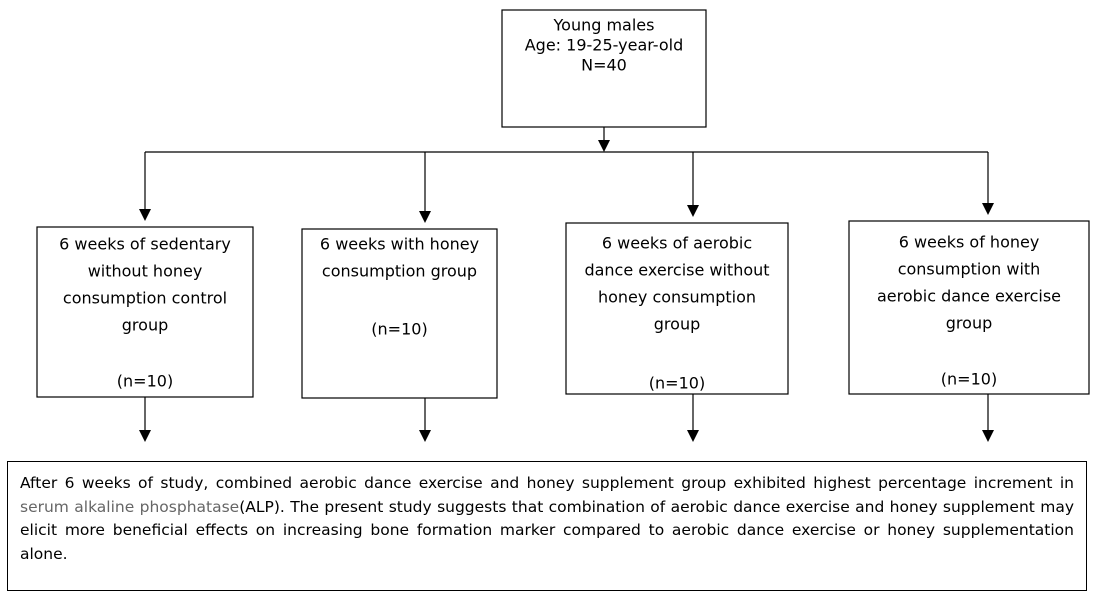 The height and width of the screenshot is (597, 1094). What do you see at coordinates (604, 45) in the screenshot?
I see `top-text: Age: 19-25-year-old` at bounding box center [604, 45].